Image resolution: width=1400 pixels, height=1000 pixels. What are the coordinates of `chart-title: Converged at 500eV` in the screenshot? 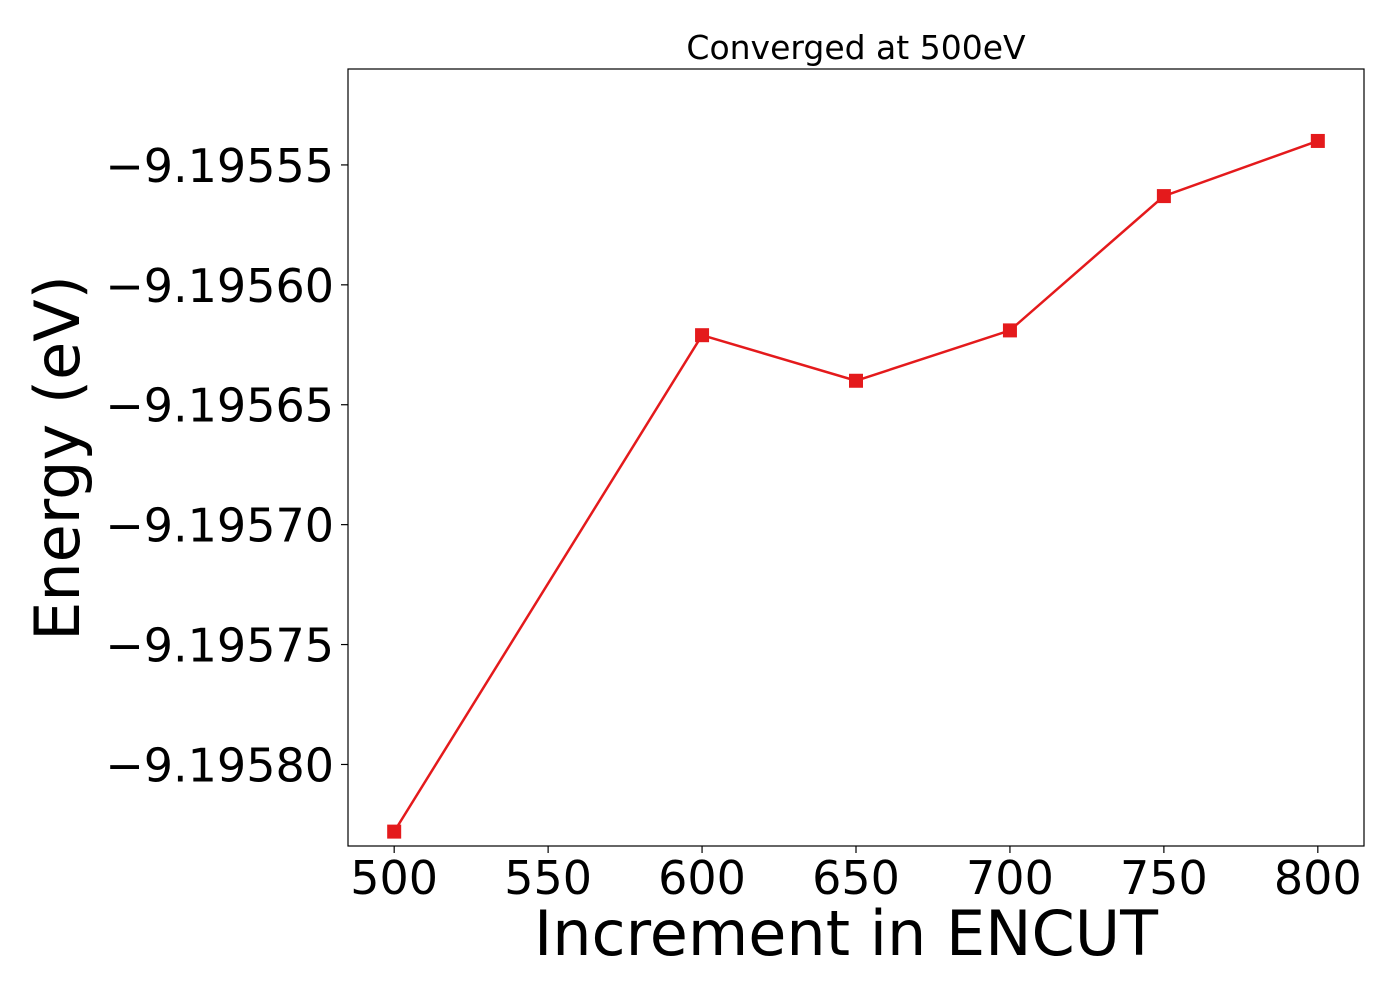 It's located at (856, 47).